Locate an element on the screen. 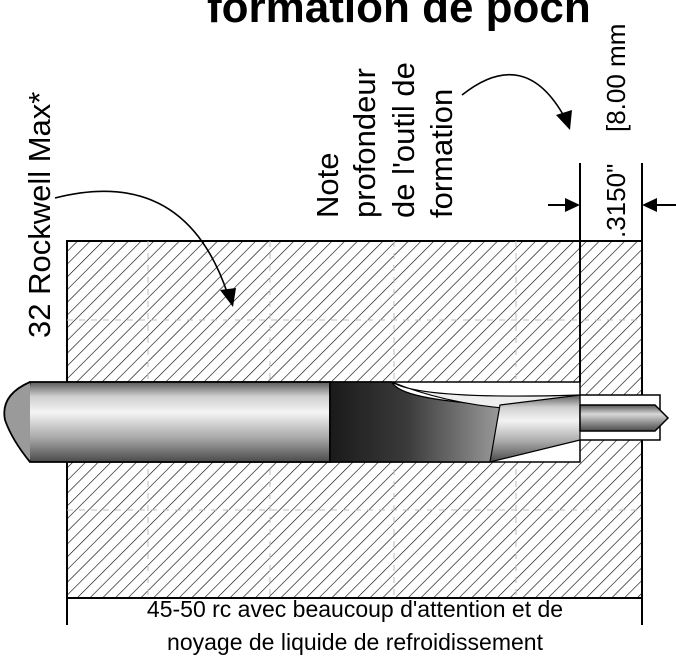  diagram-title: formation de poch is located at coordinates (399, 16).